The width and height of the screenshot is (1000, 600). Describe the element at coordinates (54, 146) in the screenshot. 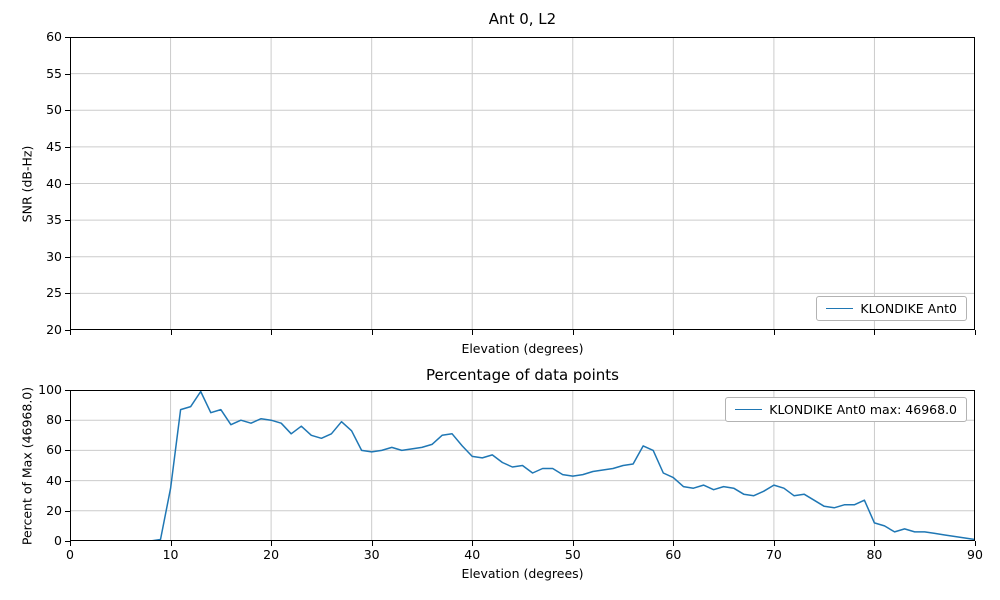

I see `y-tick-label: 45` at that location.